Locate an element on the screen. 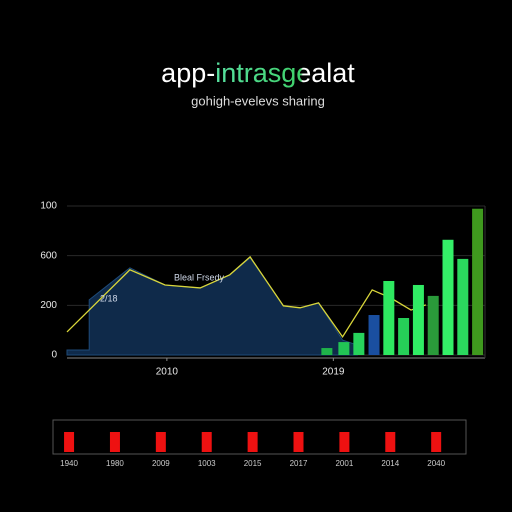 The width and height of the screenshot is (512, 512). x-tick-label: 1940 is located at coordinates (69, 463).